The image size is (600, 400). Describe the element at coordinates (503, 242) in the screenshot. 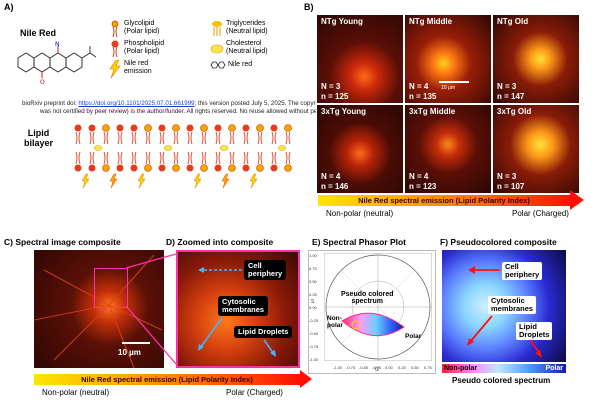

I see `panel-f-title: Pseudocolored composite` at that location.